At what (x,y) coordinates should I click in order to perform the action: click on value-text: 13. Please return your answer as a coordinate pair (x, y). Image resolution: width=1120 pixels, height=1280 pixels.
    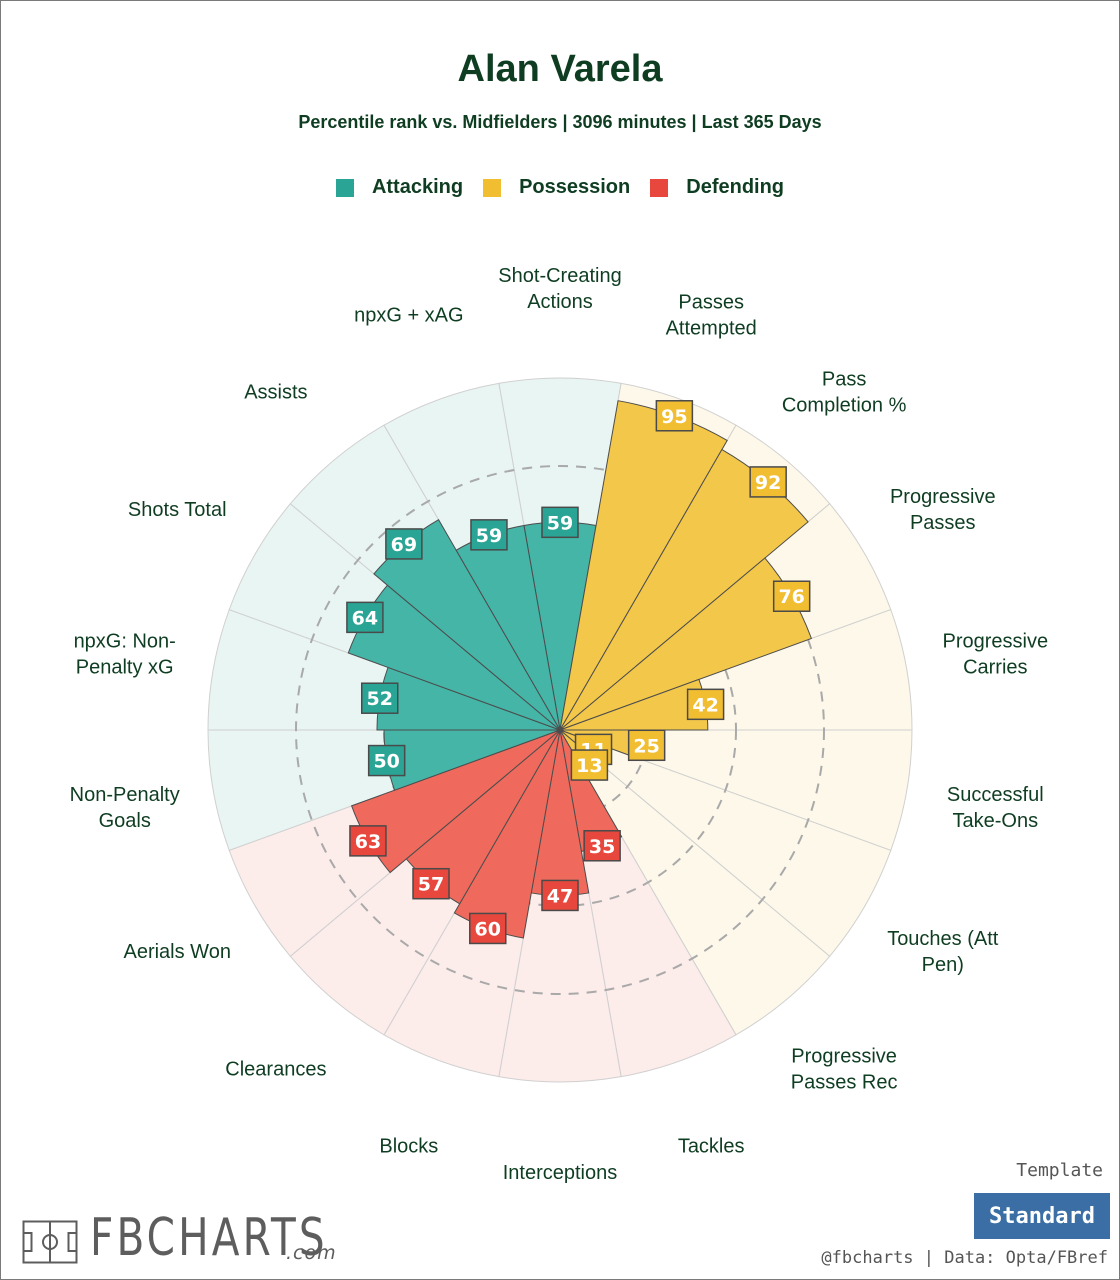
    Looking at the image, I should click on (589, 766).